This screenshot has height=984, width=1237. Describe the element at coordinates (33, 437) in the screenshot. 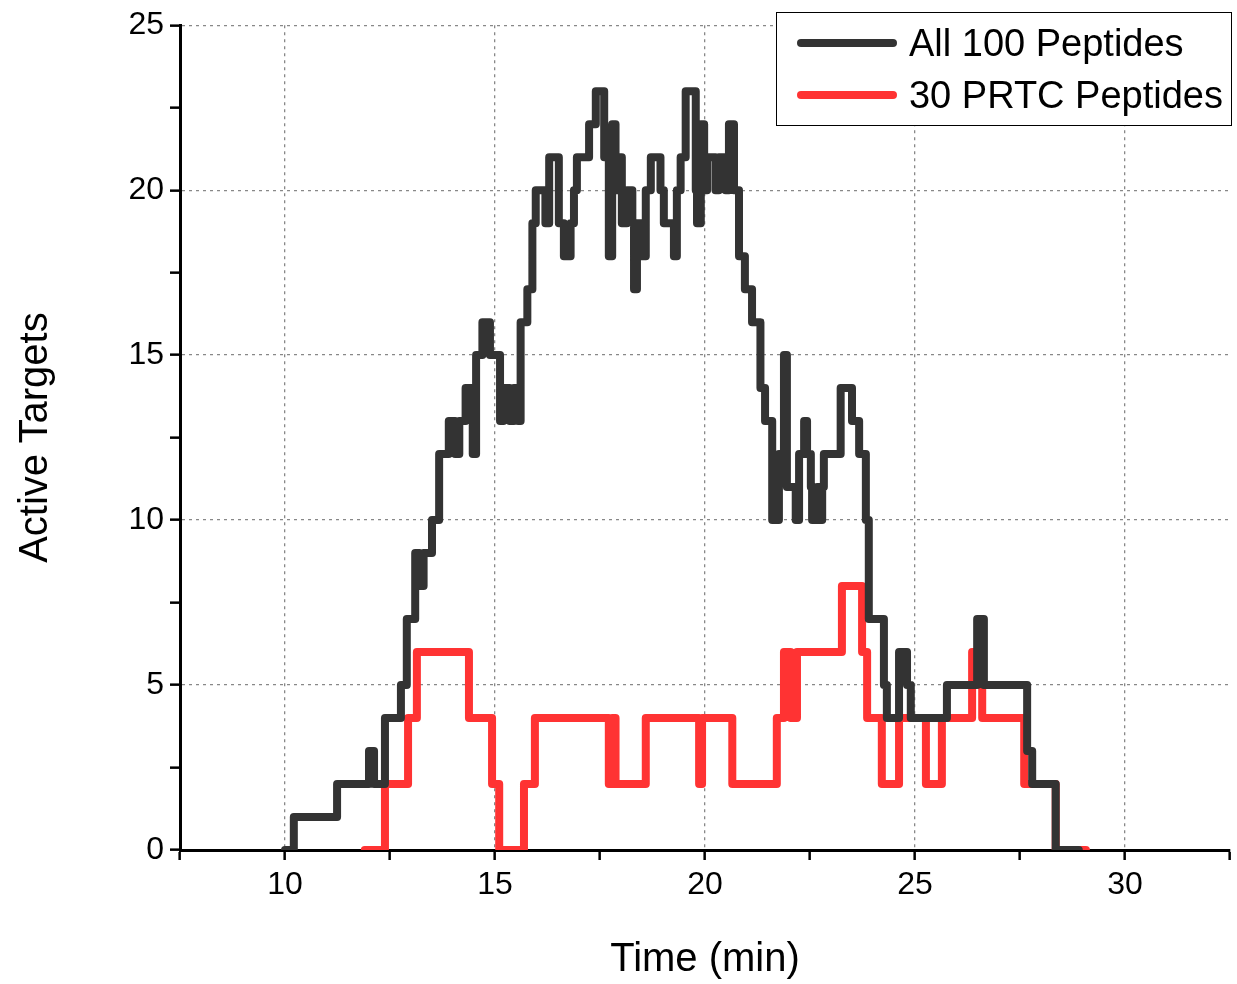

I see `y-axis-title: Active Targets` at that location.